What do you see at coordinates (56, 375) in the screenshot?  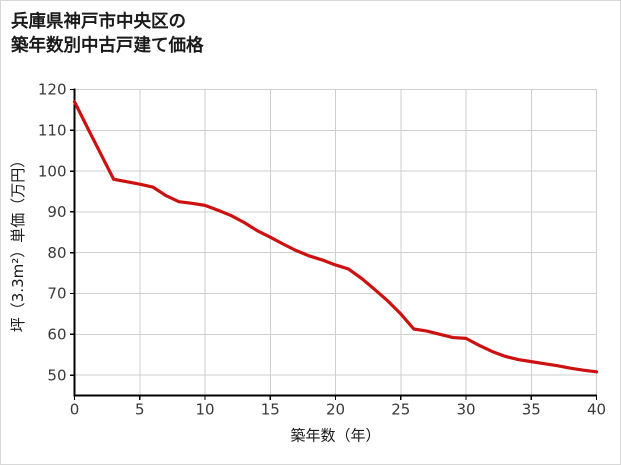 I see `y-tick-label: 50` at bounding box center [56, 375].